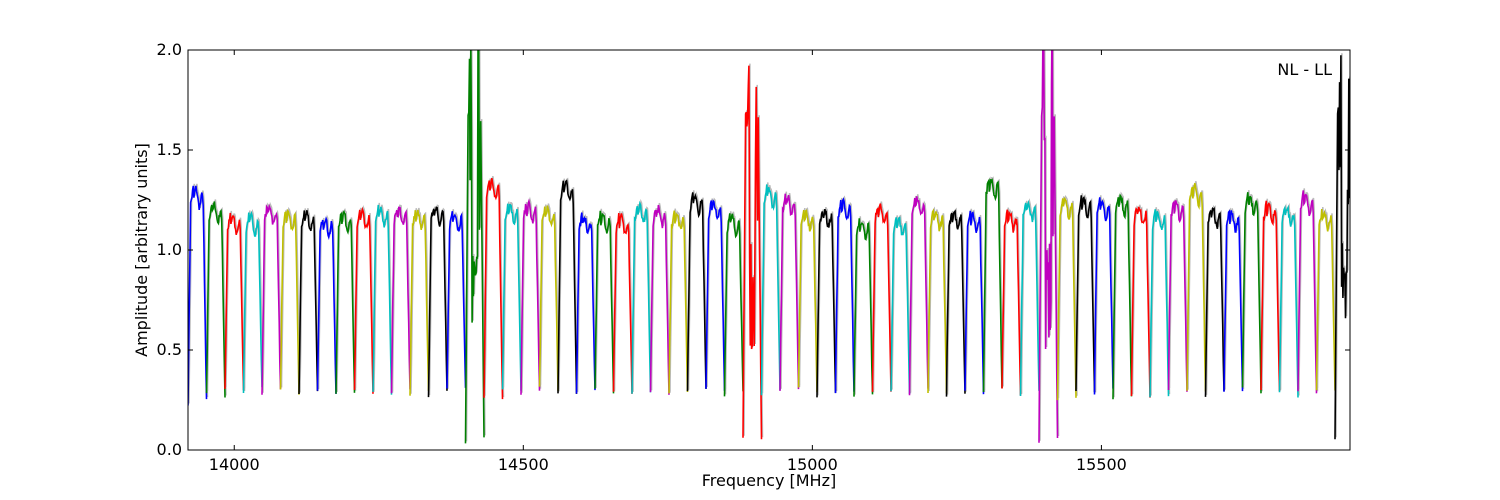  What do you see at coordinates (1304, 69) in the screenshot?
I see `channel-annotation: NL - LL` at bounding box center [1304, 69].